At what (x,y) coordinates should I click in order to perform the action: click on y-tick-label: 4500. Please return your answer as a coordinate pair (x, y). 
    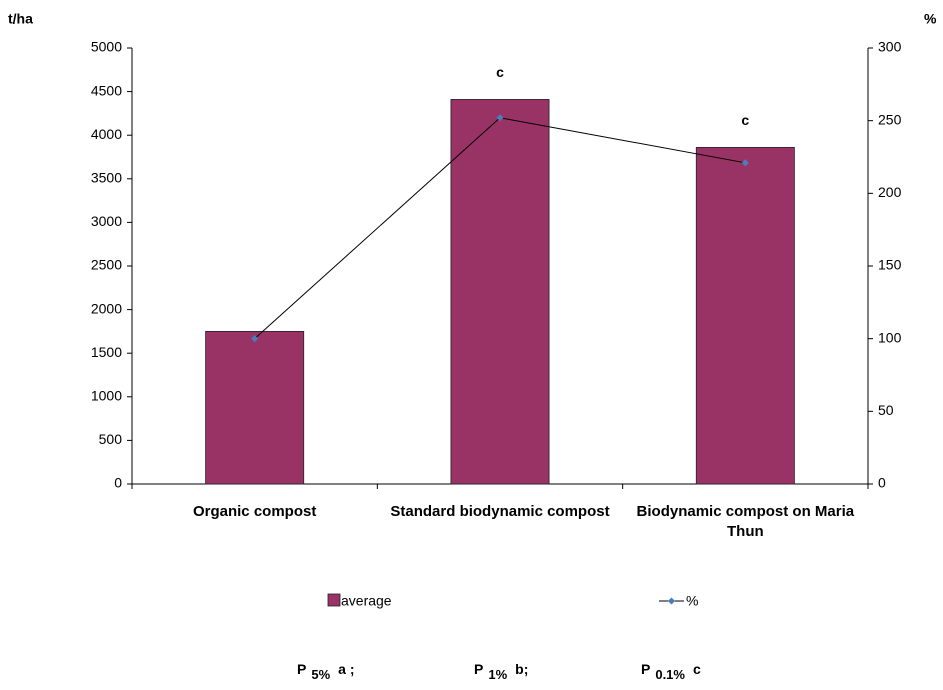
    Looking at the image, I should click on (106, 90).